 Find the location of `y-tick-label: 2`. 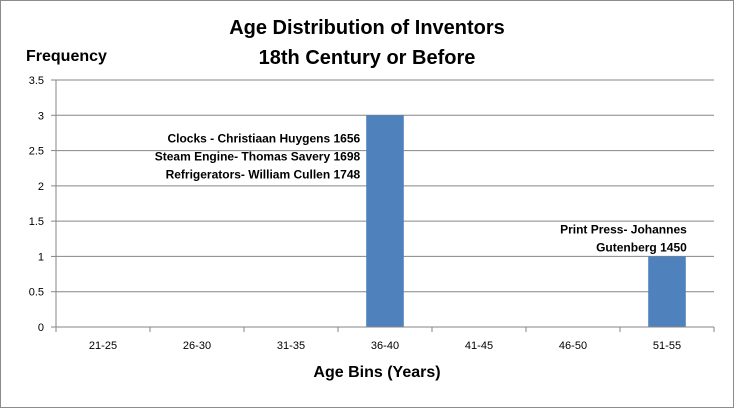

y-tick-label: 2 is located at coordinates (41, 187).